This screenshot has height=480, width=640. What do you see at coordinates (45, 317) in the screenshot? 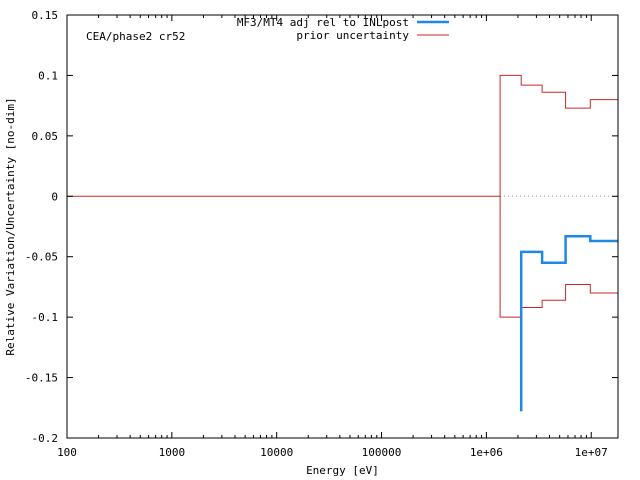
I see `y-tick-label: -0.1` at bounding box center [45, 317].